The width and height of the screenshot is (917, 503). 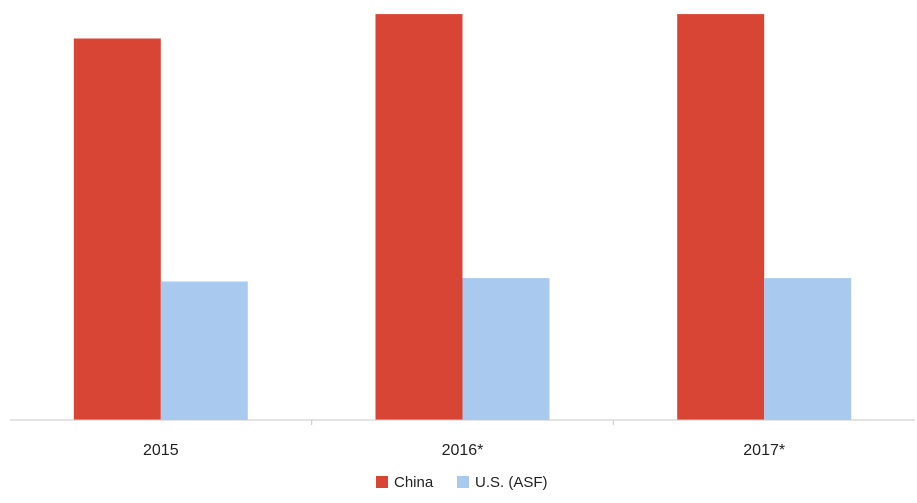 I want to click on legend: China U.S. (ASF), so click(x=462, y=482).